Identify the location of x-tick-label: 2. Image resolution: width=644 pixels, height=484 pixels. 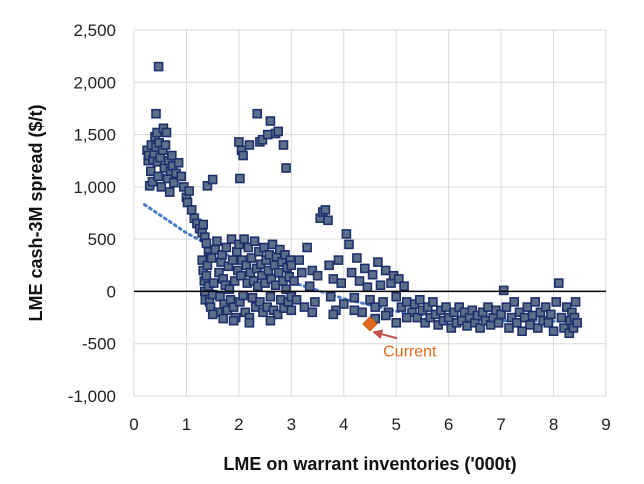
(238, 424).